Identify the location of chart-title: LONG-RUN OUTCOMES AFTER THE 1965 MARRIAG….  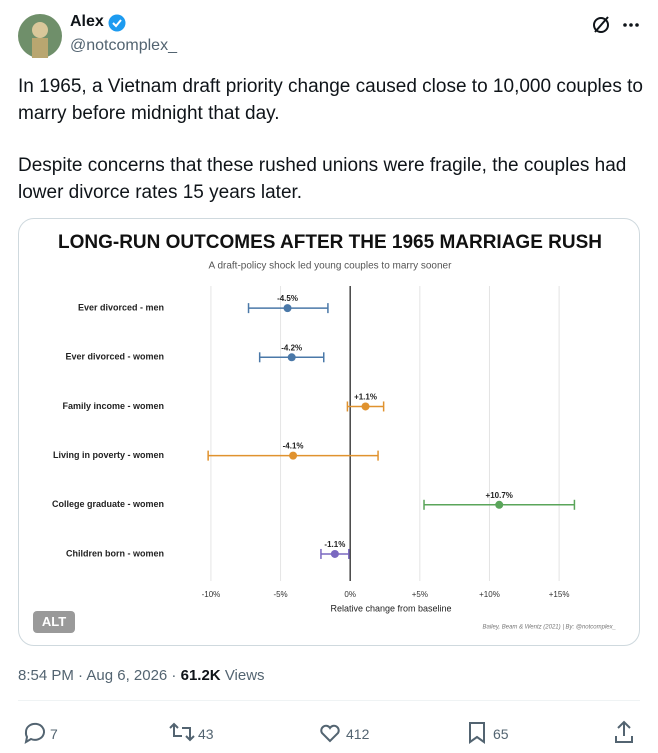
(330, 242).